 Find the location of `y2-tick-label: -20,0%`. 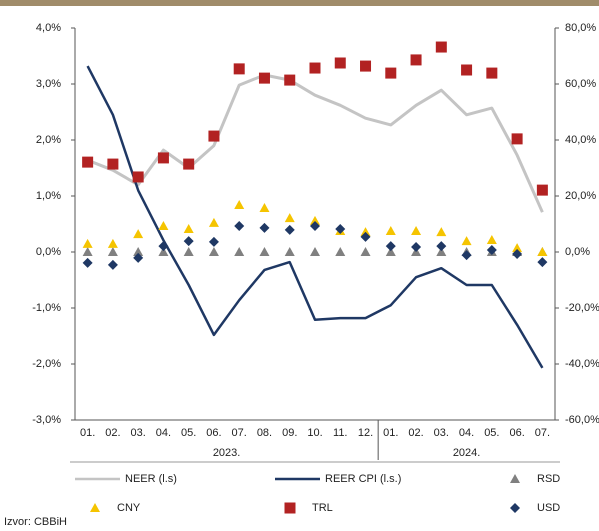

y2-tick-label: -20,0% is located at coordinates (582, 308).